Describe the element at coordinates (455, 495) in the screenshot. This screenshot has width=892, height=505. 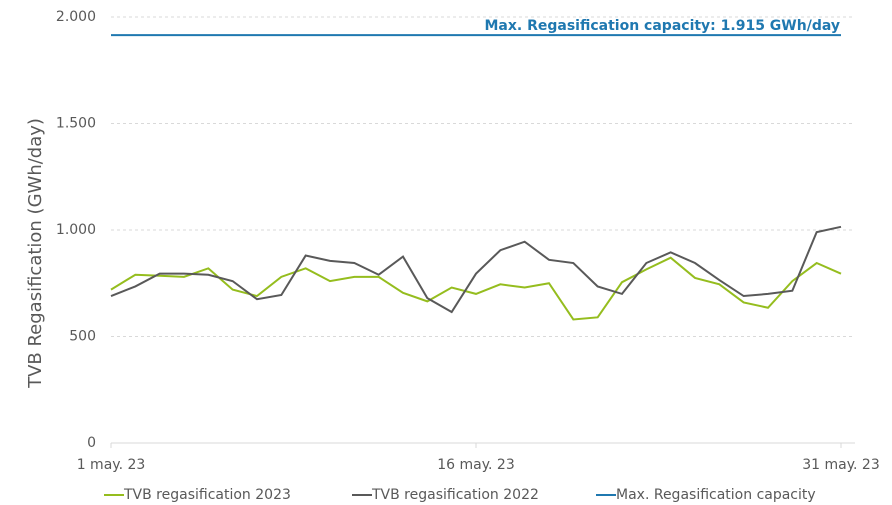
I see `legend-label: TVB regasification 2022` at that location.